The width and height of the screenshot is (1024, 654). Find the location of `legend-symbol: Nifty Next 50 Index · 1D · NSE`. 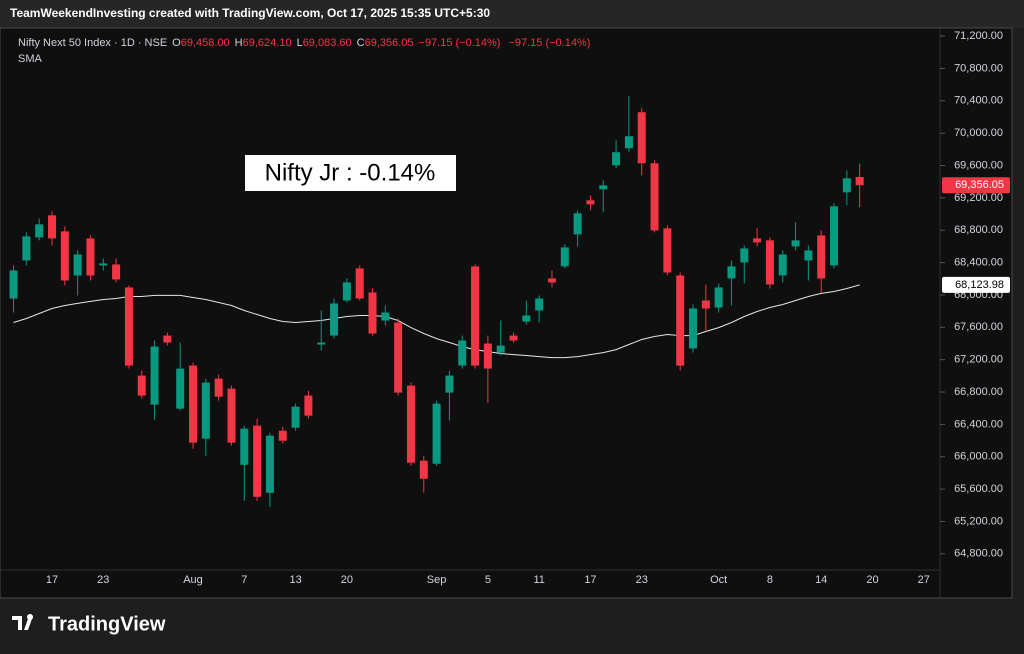

legend-symbol: Nifty Next 50 Index · 1D · NSE is located at coordinates (92, 43).